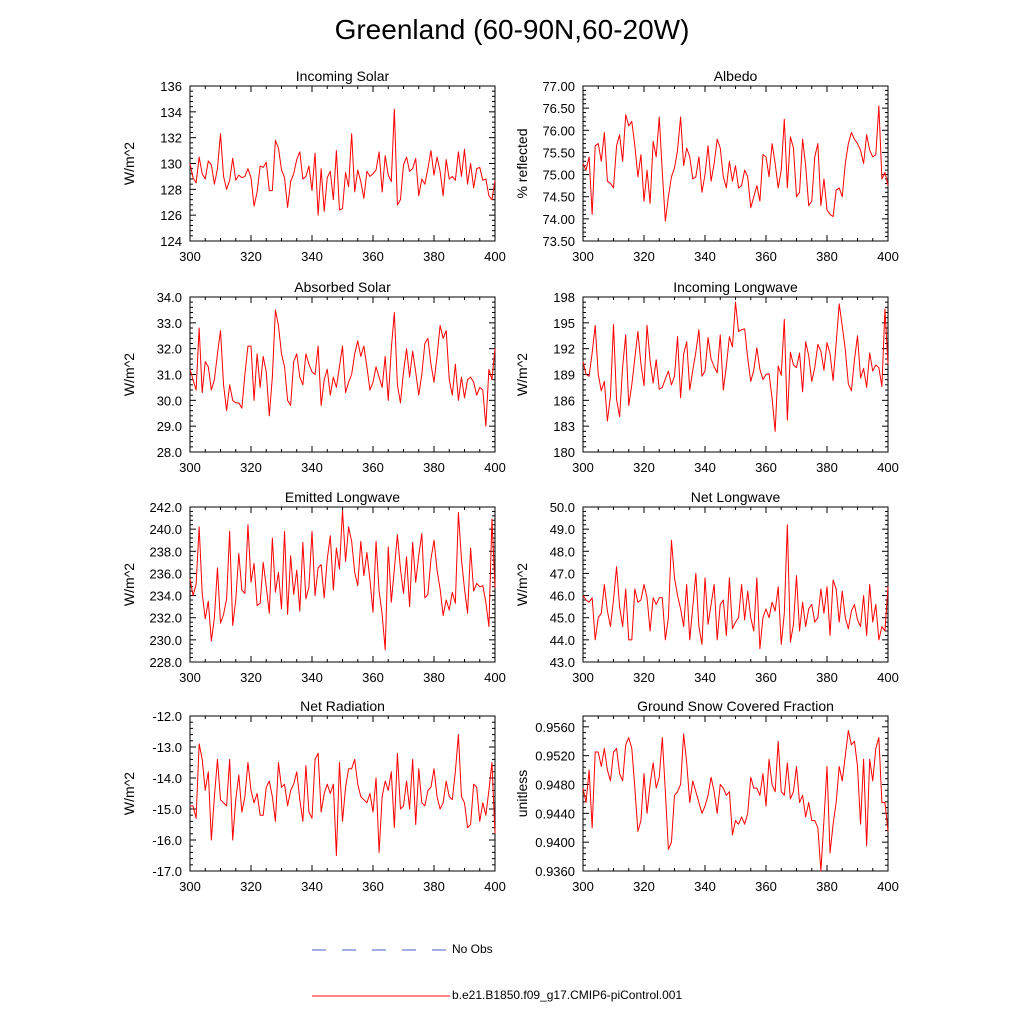 The width and height of the screenshot is (1024, 1024). What do you see at coordinates (167, 778) in the screenshot?
I see `y-tick-label: -14.0` at bounding box center [167, 778].